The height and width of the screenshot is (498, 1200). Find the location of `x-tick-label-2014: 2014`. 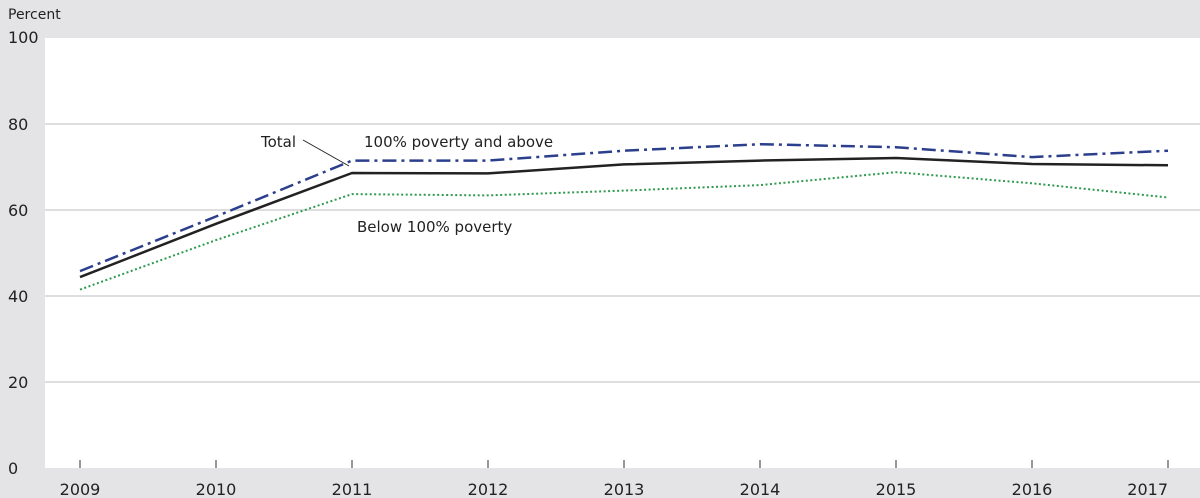

x-tick-label-2014: 2014 is located at coordinates (760, 489).